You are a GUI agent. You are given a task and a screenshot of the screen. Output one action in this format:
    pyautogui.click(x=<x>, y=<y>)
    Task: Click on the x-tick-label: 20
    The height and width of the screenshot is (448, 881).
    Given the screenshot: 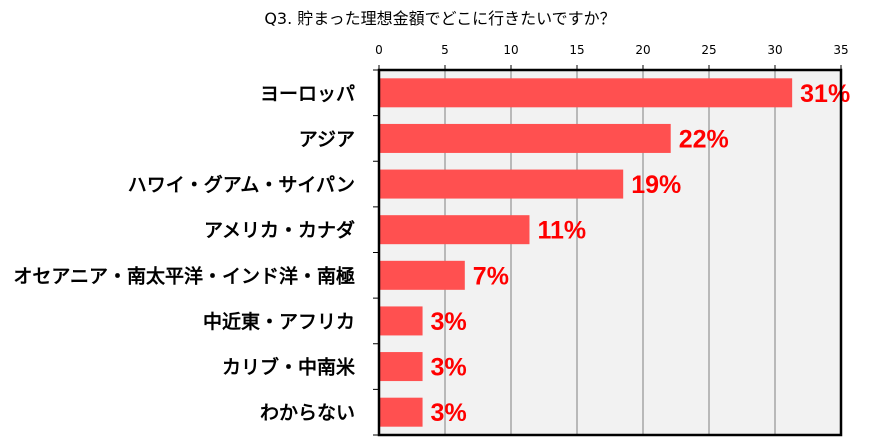 What is the action you would take?
    pyautogui.click(x=642, y=50)
    